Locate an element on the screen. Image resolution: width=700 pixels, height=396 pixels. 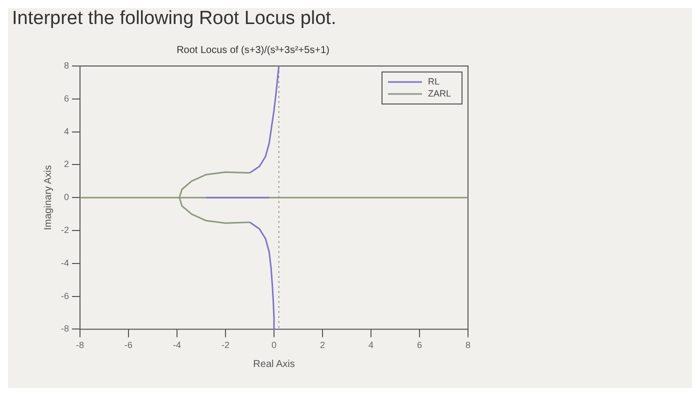
y-tick-label: -8 is located at coordinates (64, 329).